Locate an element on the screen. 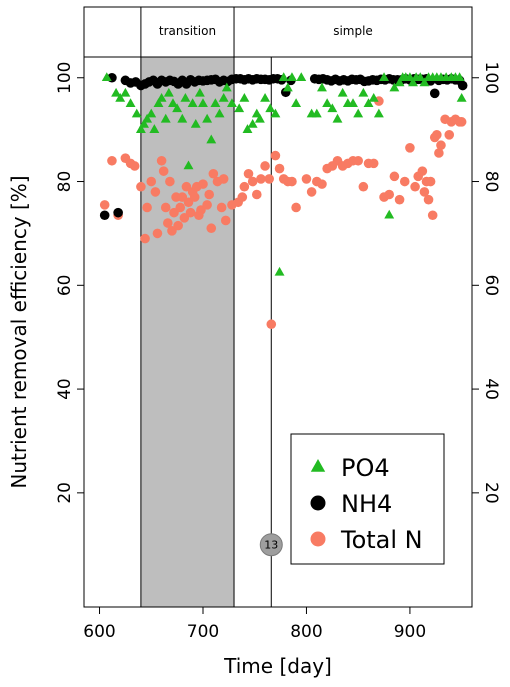 This screenshot has width=510, height=687. y-tick-label-right: 60 is located at coordinates (491, 285).